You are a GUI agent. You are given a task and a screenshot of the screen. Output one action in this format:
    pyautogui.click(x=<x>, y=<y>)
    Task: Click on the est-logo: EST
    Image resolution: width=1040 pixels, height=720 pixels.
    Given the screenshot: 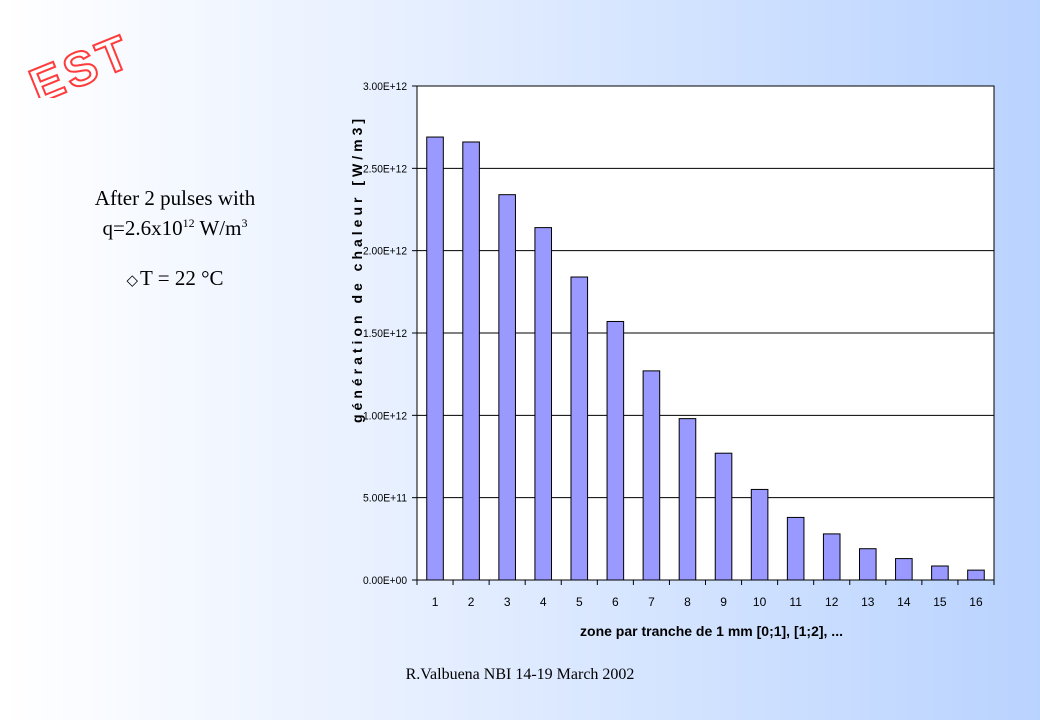 What is the action you would take?
    pyautogui.click(x=80, y=61)
    